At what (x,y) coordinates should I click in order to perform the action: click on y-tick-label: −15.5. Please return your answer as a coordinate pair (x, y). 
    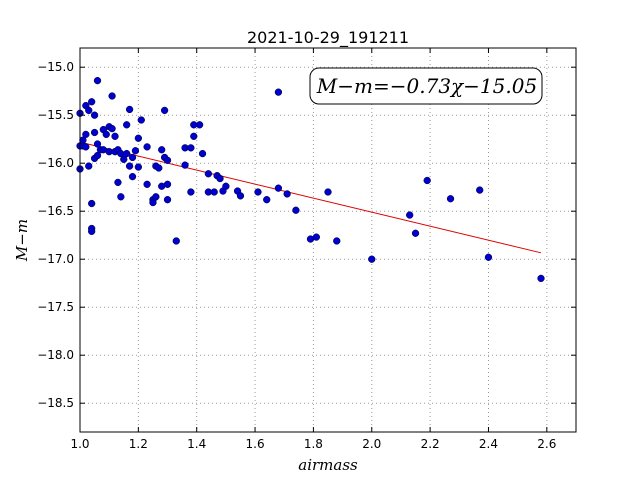
    Looking at the image, I should click on (55, 115).